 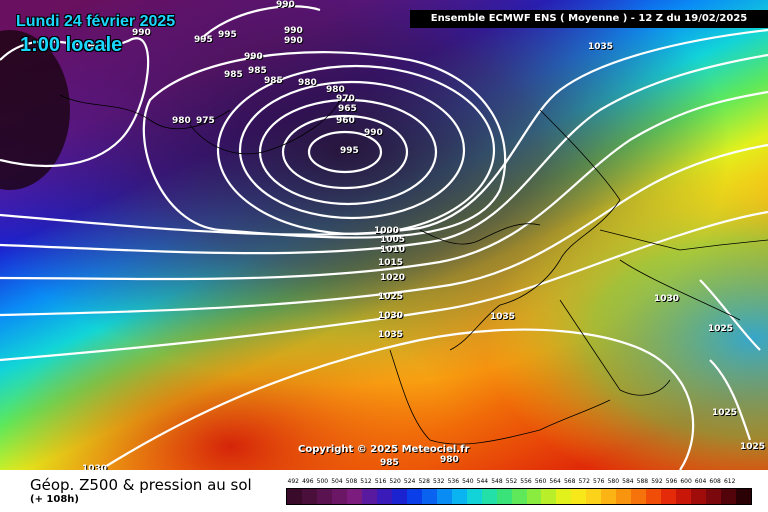 I want to click on legend-tick: 560, so click(x=540, y=481).